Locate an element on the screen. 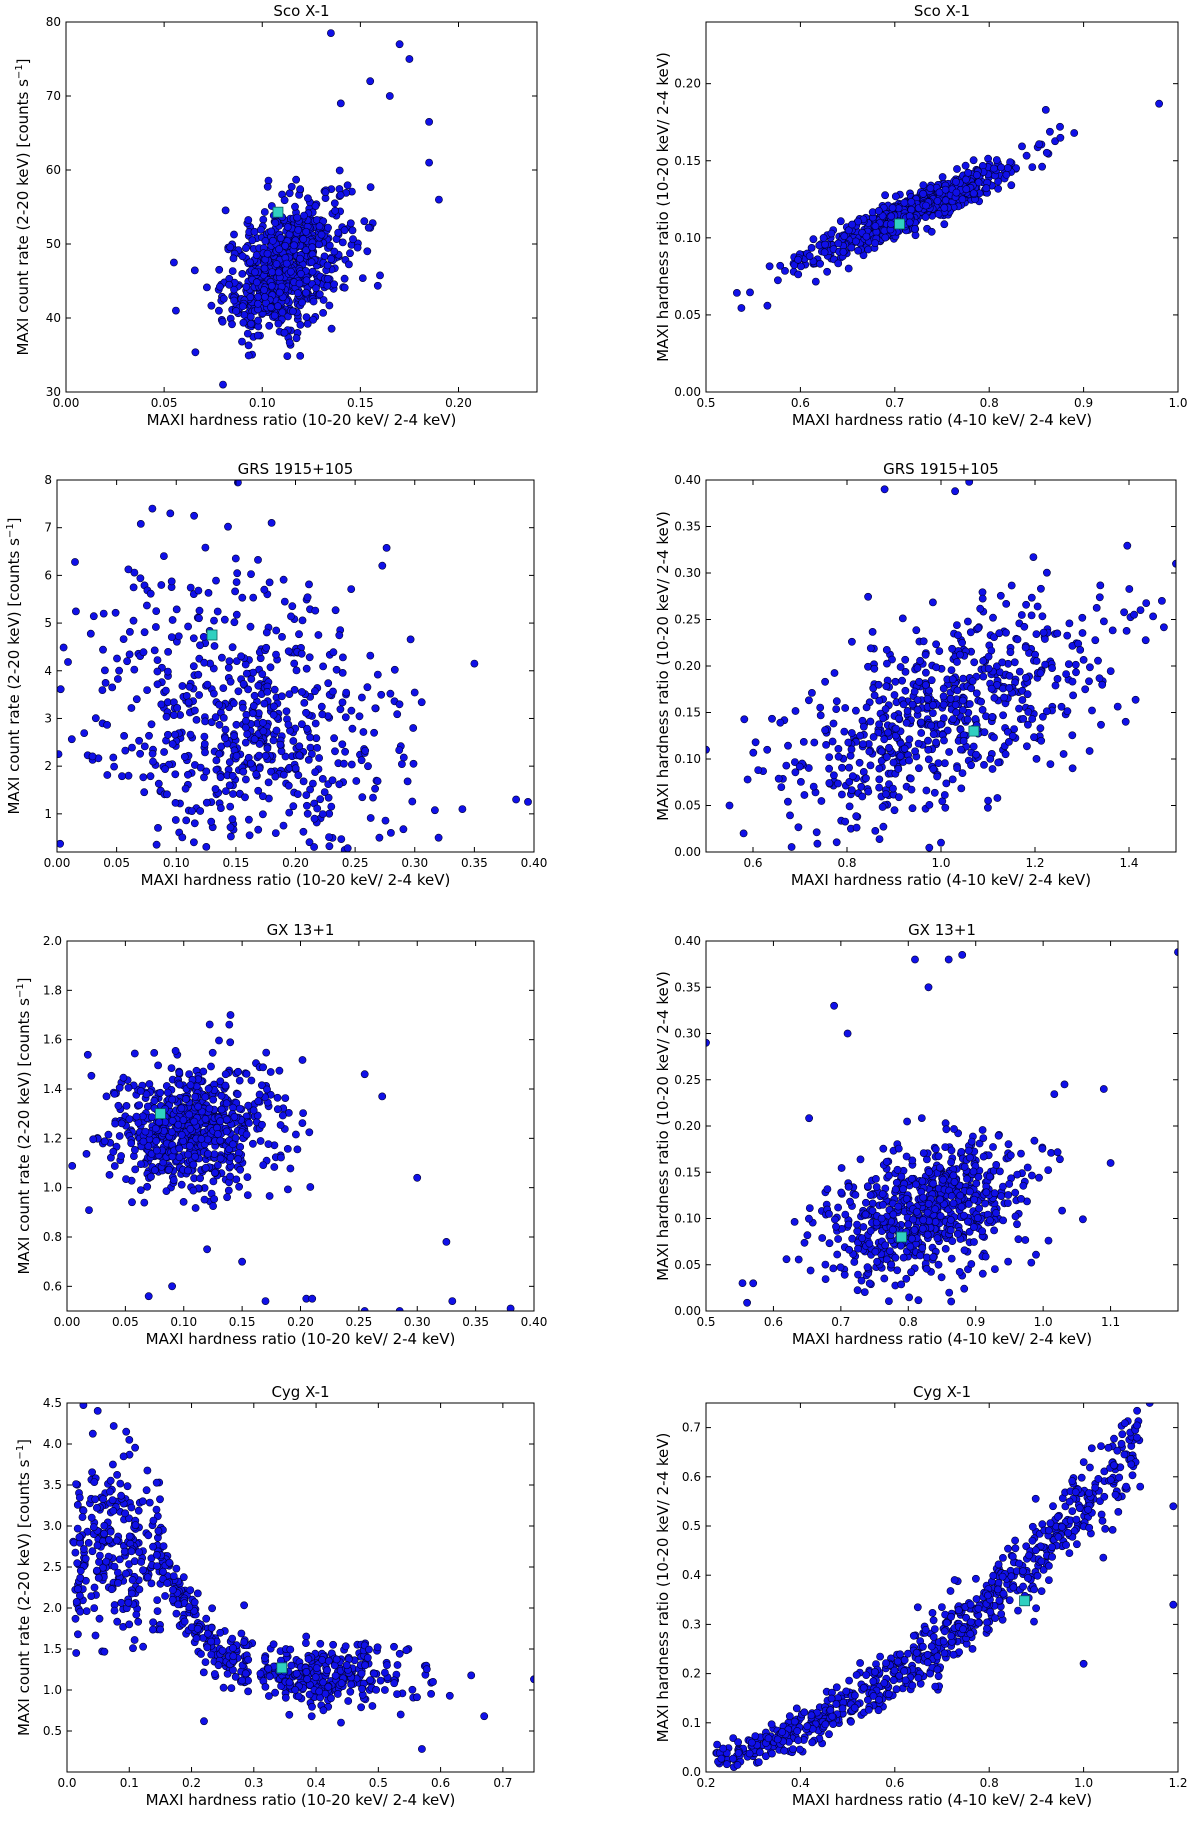 This screenshot has height=1823, width=1200. x-tick-label: 0.5 is located at coordinates (705, 1322).